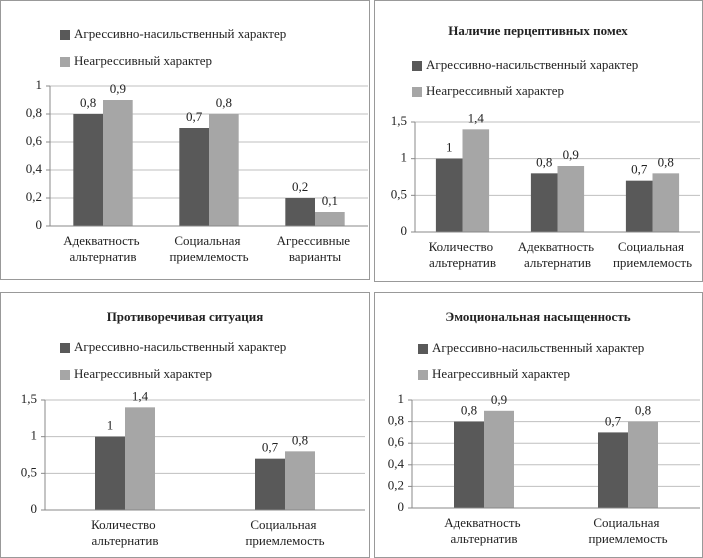 The height and width of the screenshot is (558, 703). What do you see at coordinates (300, 186) in the screenshot?
I see `data-label: 0,2` at bounding box center [300, 186].